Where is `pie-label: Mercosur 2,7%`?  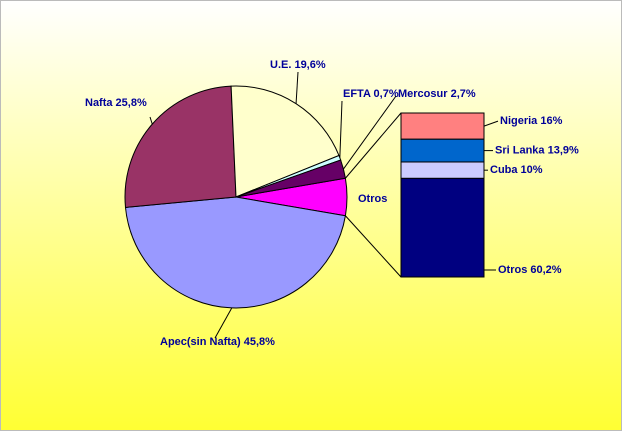 pie-label: Mercosur 2,7% is located at coordinates (437, 94).